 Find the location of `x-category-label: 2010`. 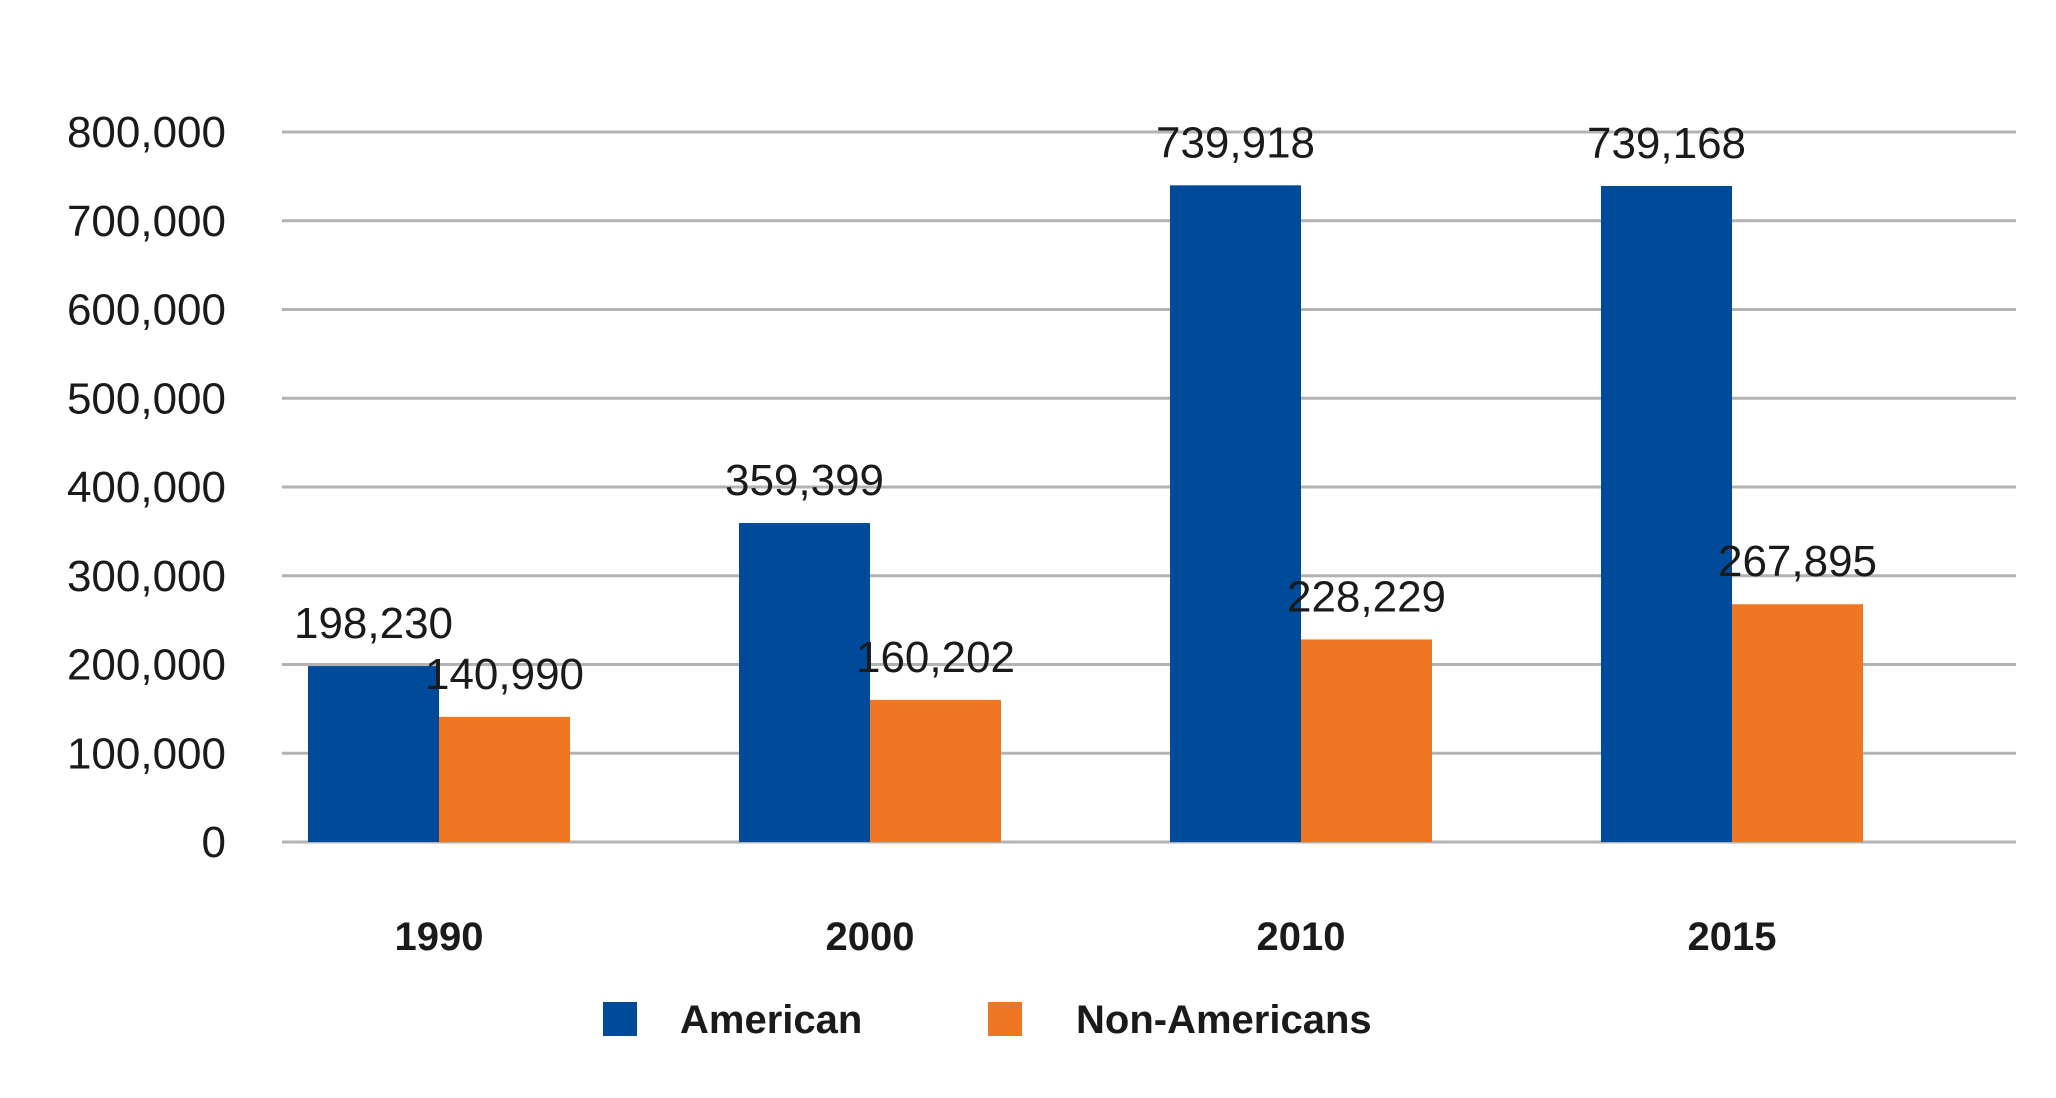

x-category-label: 2010 is located at coordinates (1301, 937).